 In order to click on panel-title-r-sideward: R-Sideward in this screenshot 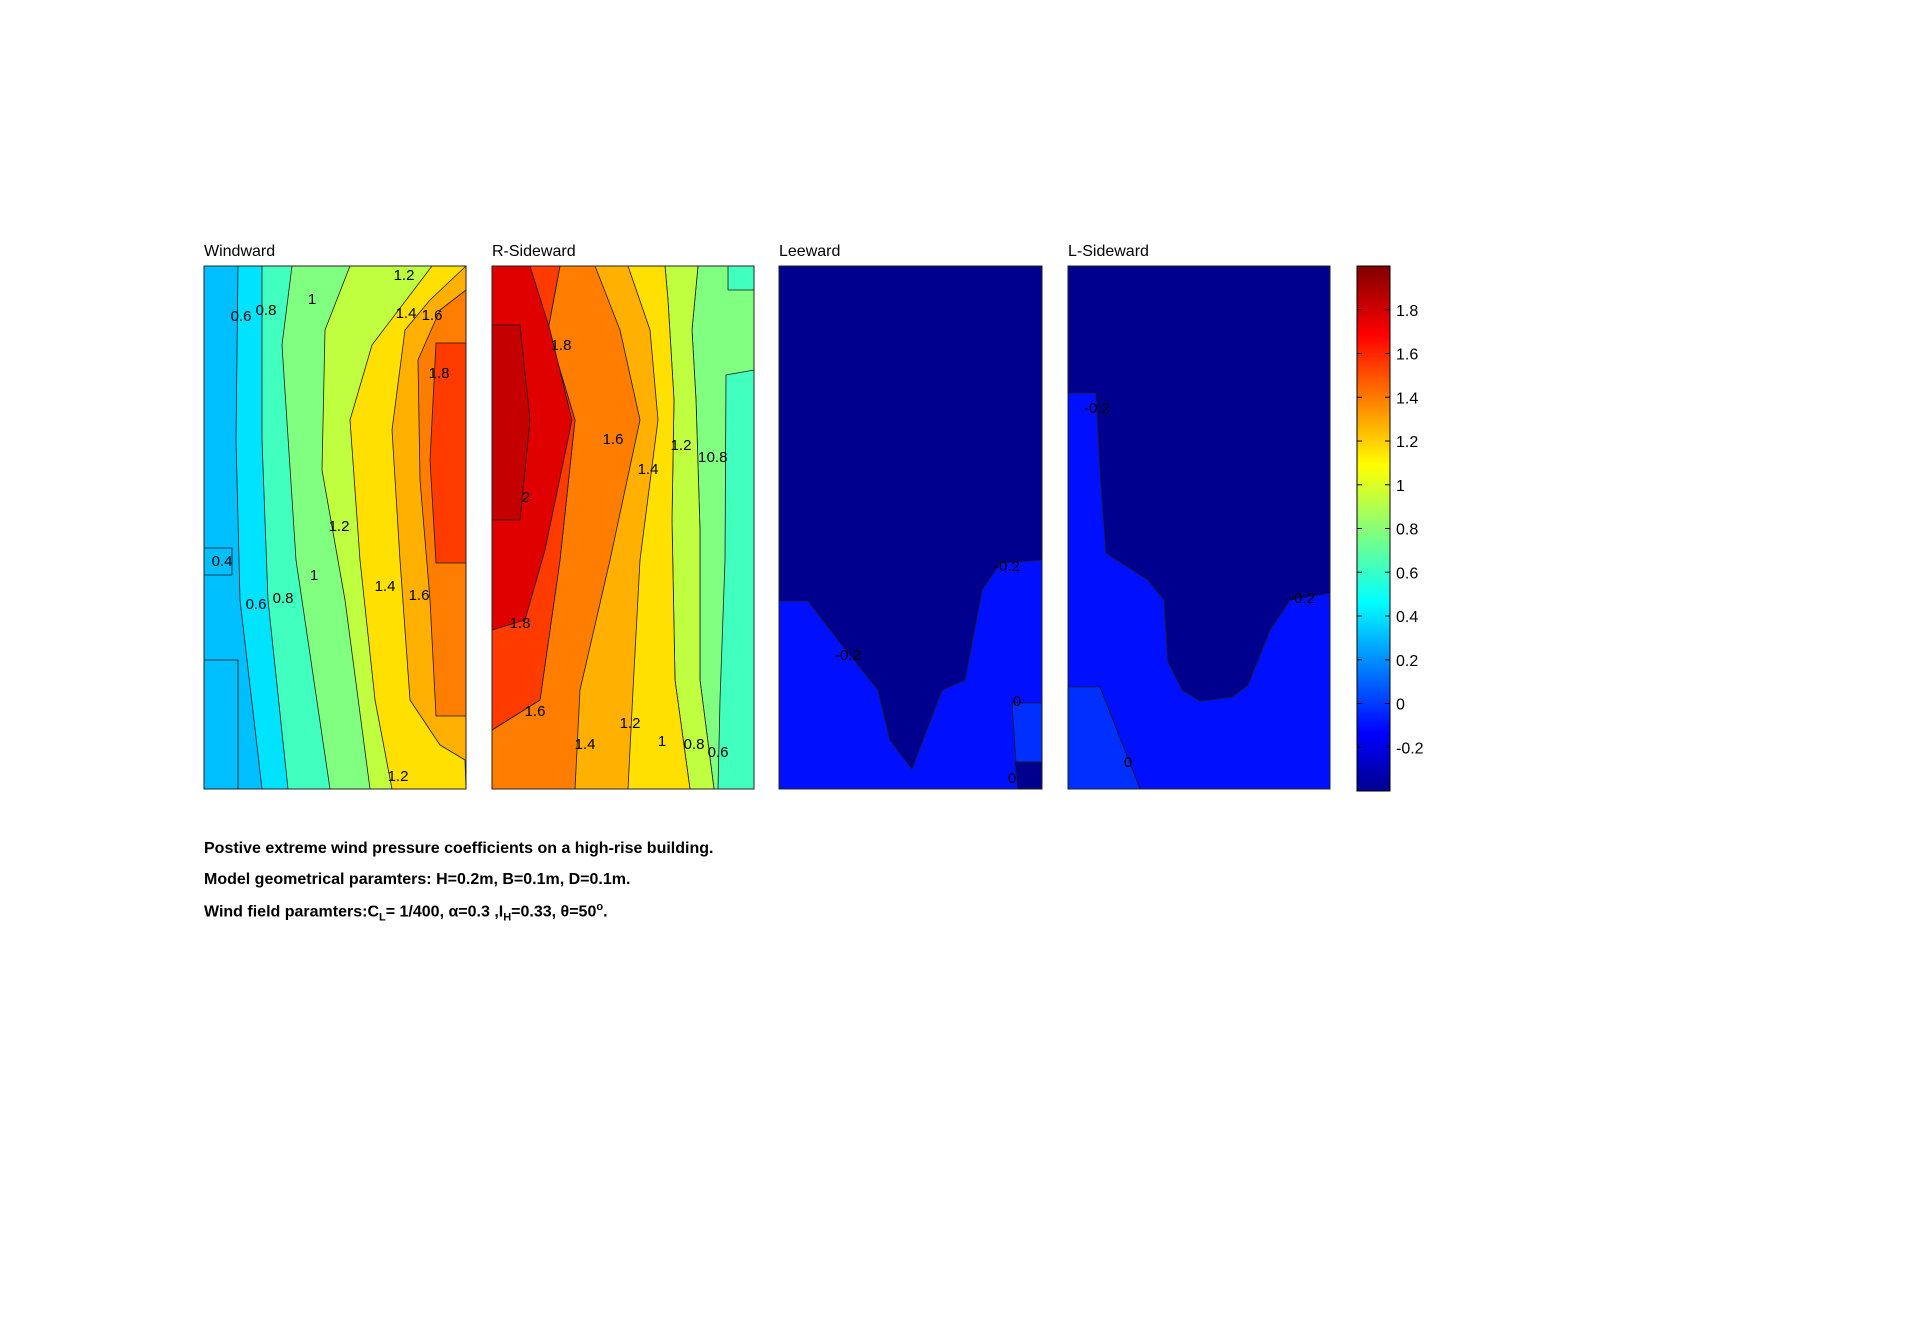, I will do `click(534, 251)`.